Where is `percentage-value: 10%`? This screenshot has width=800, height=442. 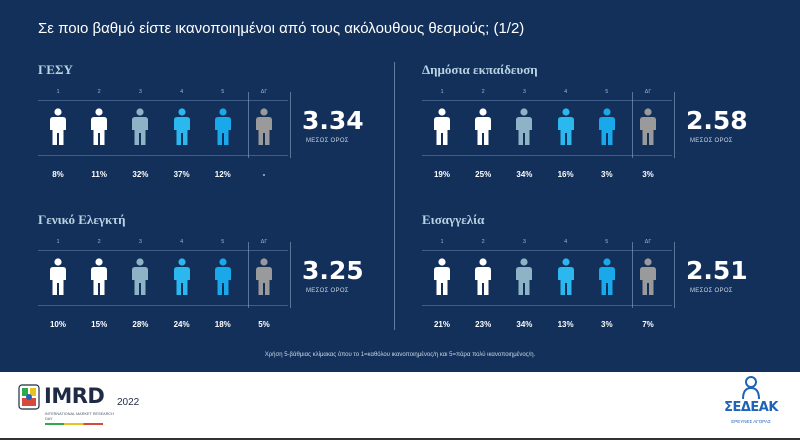 percentage-value: 10% is located at coordinates (57, 324).